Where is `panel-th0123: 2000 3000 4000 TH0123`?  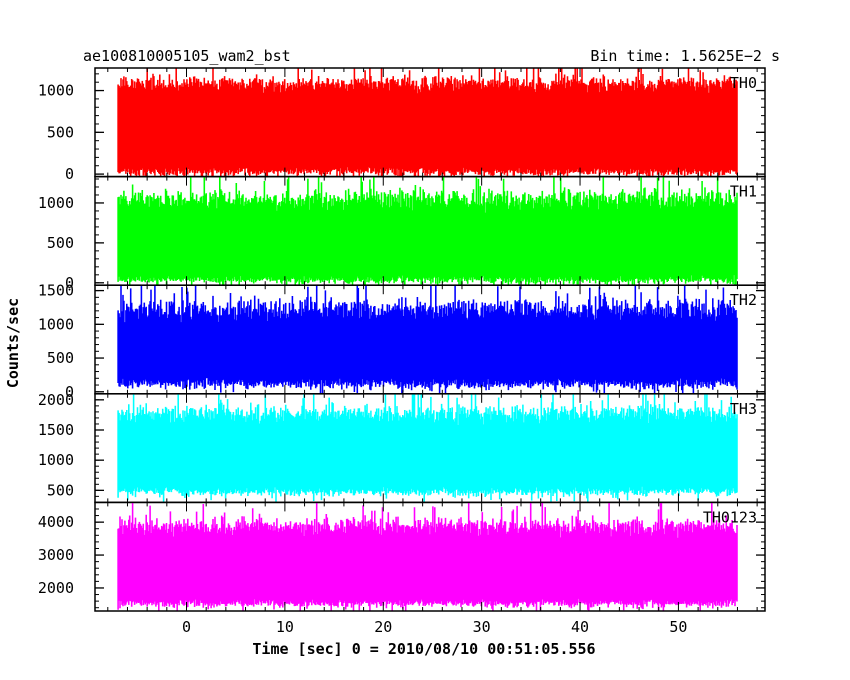
panel-th0123: 2000 3000 4000 TH0123 is located at coordinates (402, 556).